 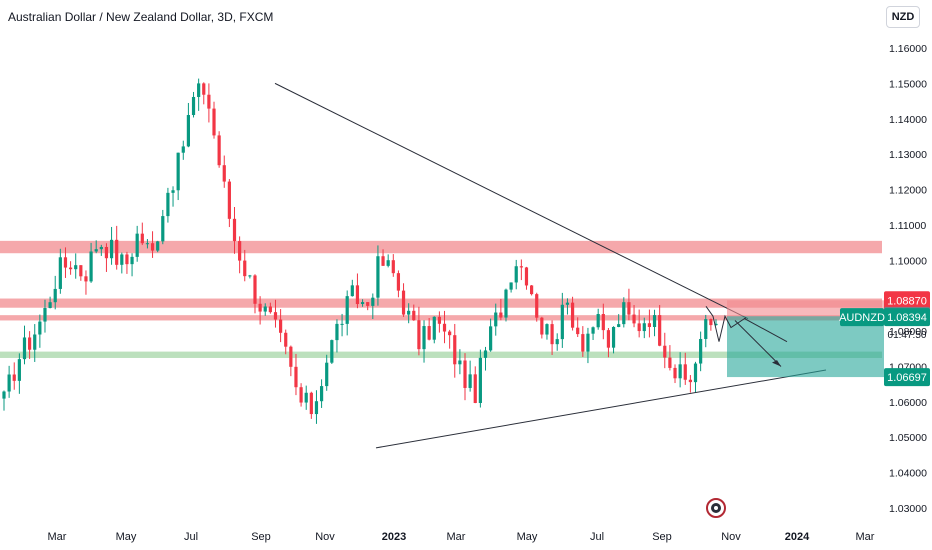 What do you see at coordinates (908, 120) in the screenshot?
I see `price-tick-label: 1.14000` at bounding box center [908, 120].